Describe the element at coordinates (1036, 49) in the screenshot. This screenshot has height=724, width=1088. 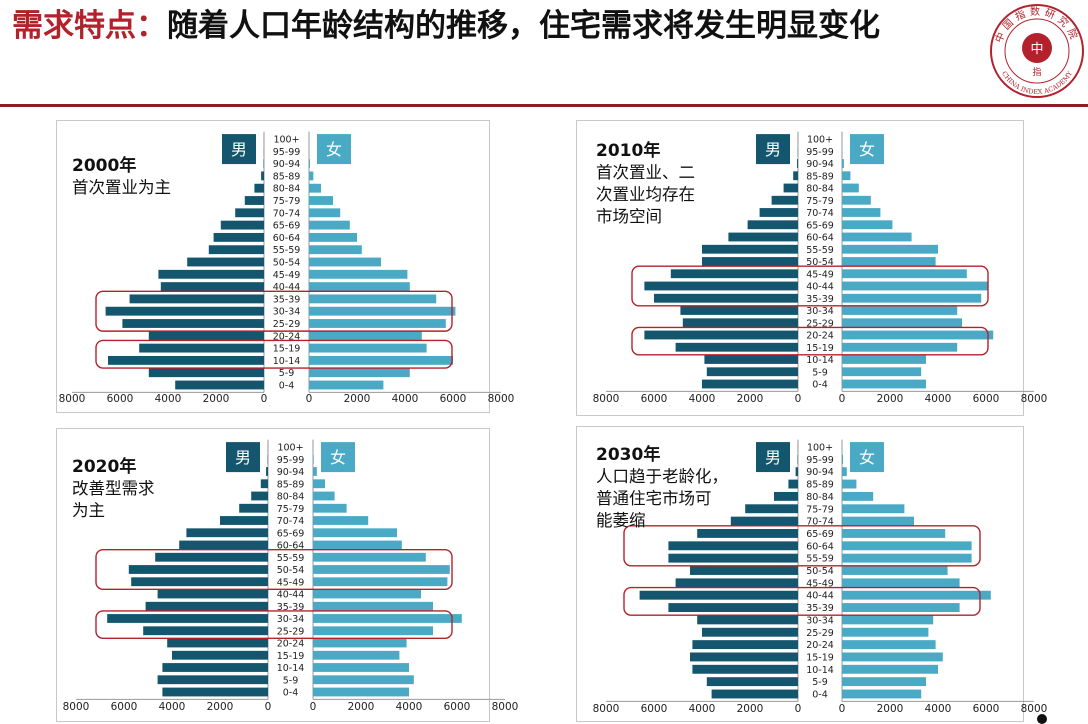
I see `logo-center-char: 中` at that location.